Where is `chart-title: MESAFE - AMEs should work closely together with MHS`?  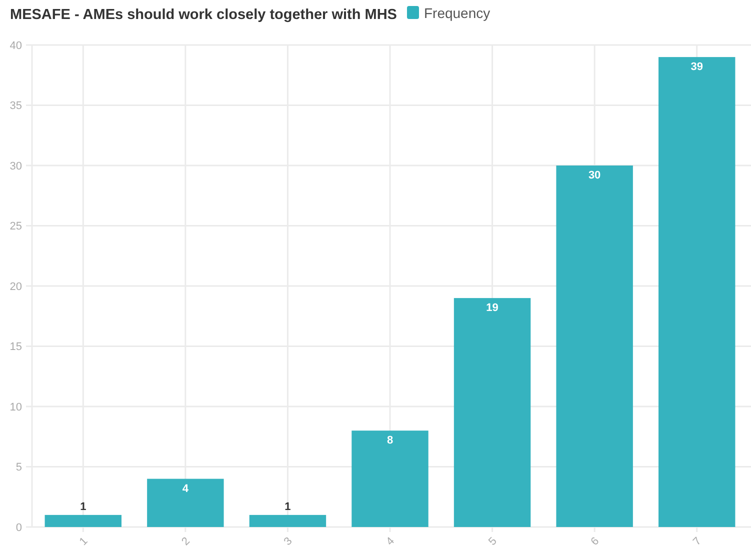 chart-title: MESAFE - AMEs should work closely together with MHS is located at coordinates (204, 15).